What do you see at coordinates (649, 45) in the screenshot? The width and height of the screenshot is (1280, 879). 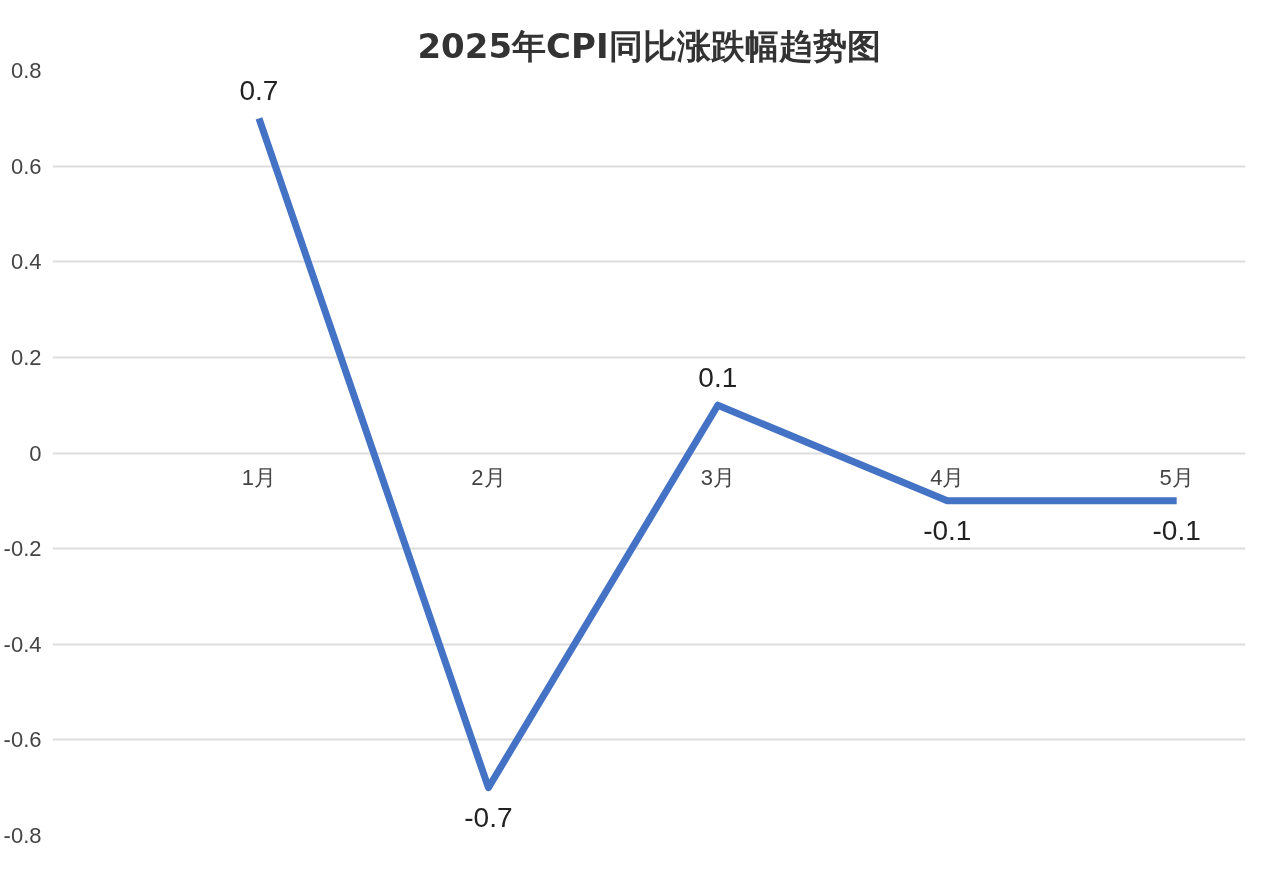 I see `chart-title: 2025年CPI同比涨跌幅趋势图` at bounding box center [649, 45].